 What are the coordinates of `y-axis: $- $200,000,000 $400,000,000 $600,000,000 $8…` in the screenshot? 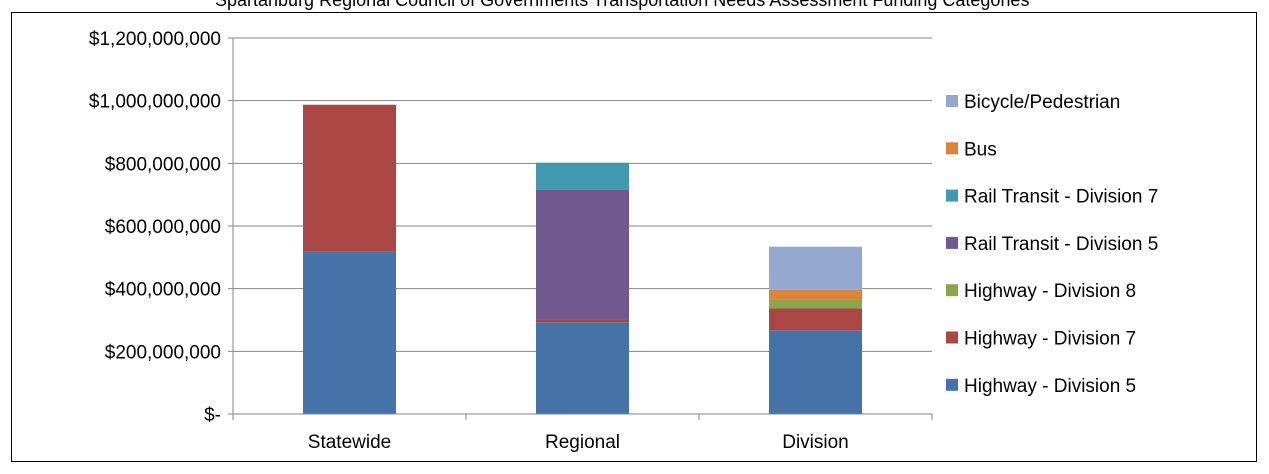 It's located at (161, 227).